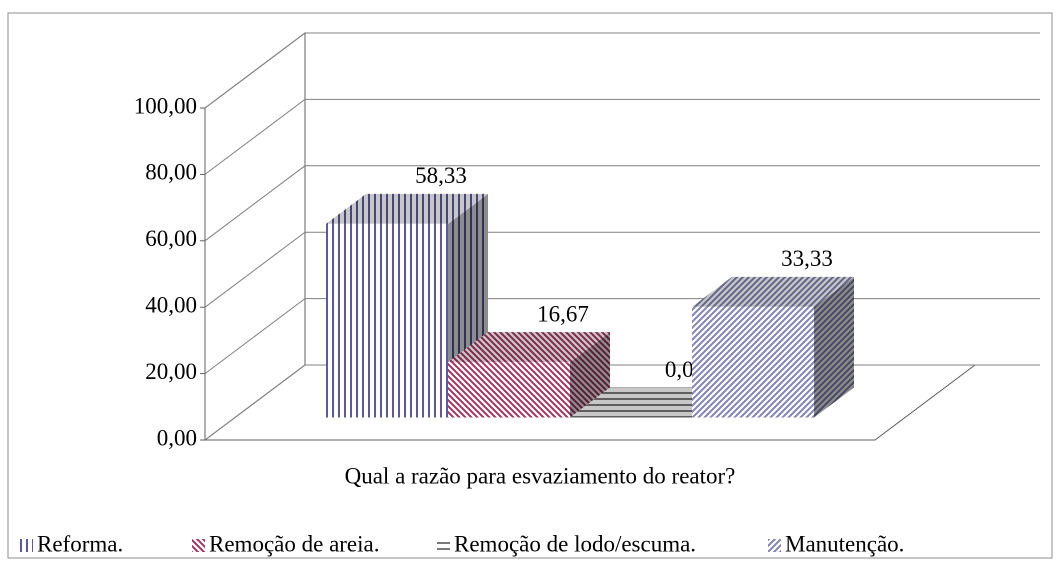  What do you see at coordinates (171, 172) in the screenshot?
I see `y-tick-label: 80,00` at bounding box center [171, 172].